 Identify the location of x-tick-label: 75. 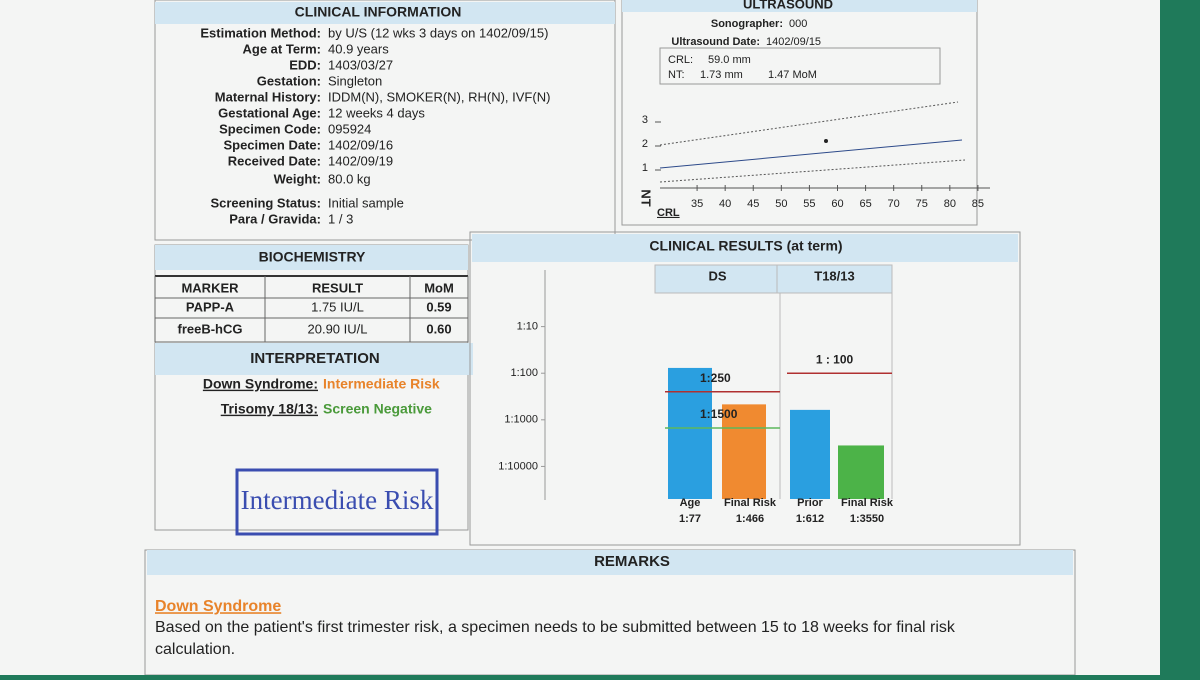
(922, 204).